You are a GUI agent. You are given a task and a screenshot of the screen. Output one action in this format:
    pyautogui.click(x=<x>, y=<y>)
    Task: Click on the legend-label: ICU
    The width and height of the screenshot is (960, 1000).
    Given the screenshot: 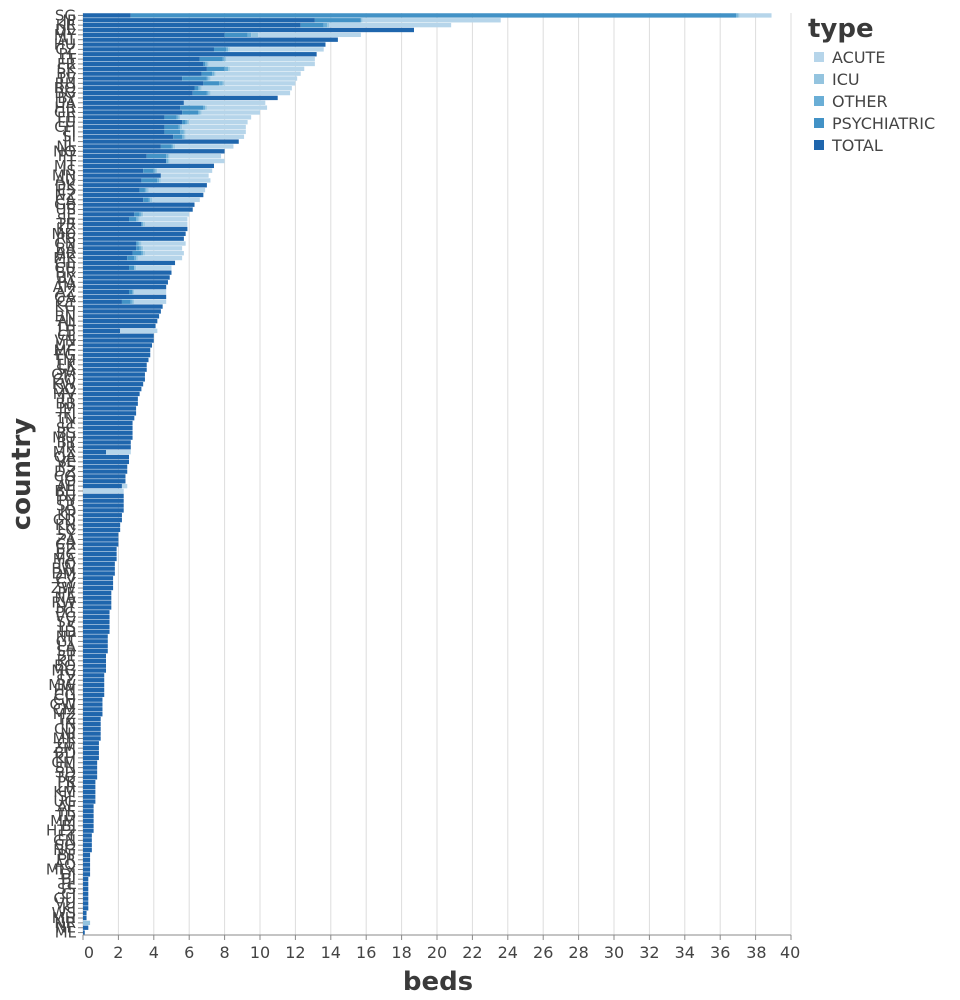 What is the action you would take?
    pyautogui.click(x=846, y=79)
    